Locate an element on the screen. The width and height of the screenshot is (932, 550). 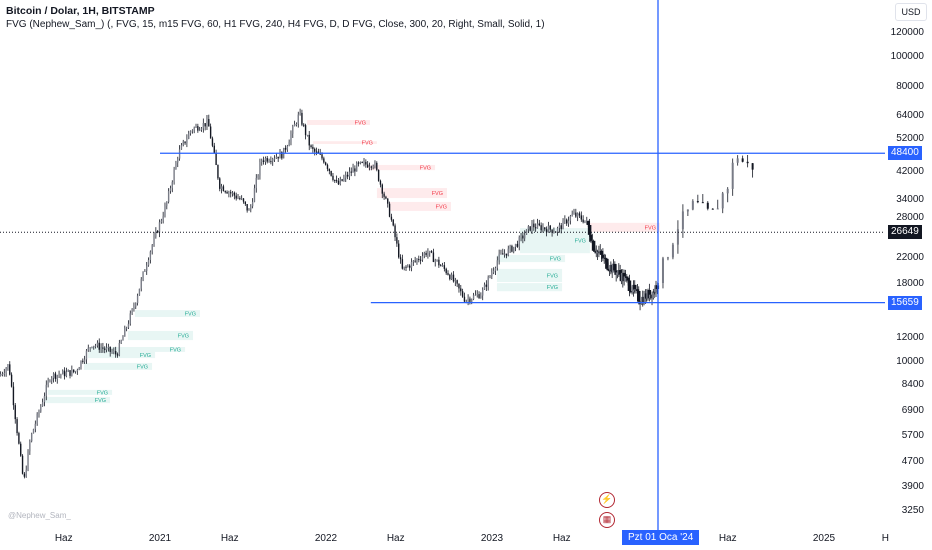
price-tick-label: 3250 is located at coordinates (912, 510).